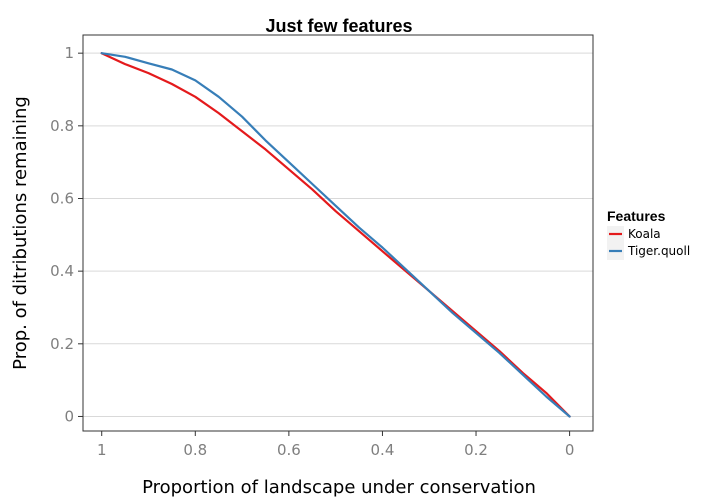  I want to click on y-tick-label: 0.8, so click(62, 126).